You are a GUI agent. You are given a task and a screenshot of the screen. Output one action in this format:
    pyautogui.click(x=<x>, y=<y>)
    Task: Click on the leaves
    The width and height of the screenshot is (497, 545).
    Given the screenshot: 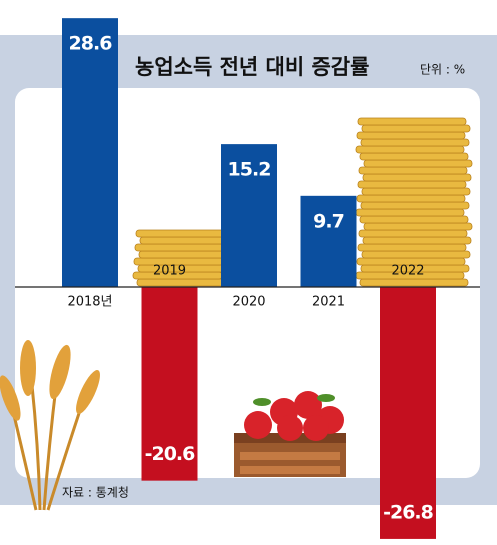 What is the action you would take?
    pyautogui.click(x=294, y=400)
    